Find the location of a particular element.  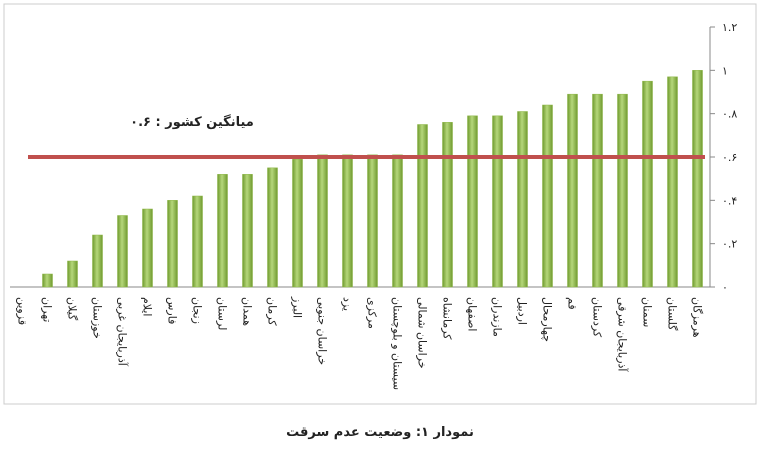

x-tick-label: تهران is located at coordinates (47, 309).